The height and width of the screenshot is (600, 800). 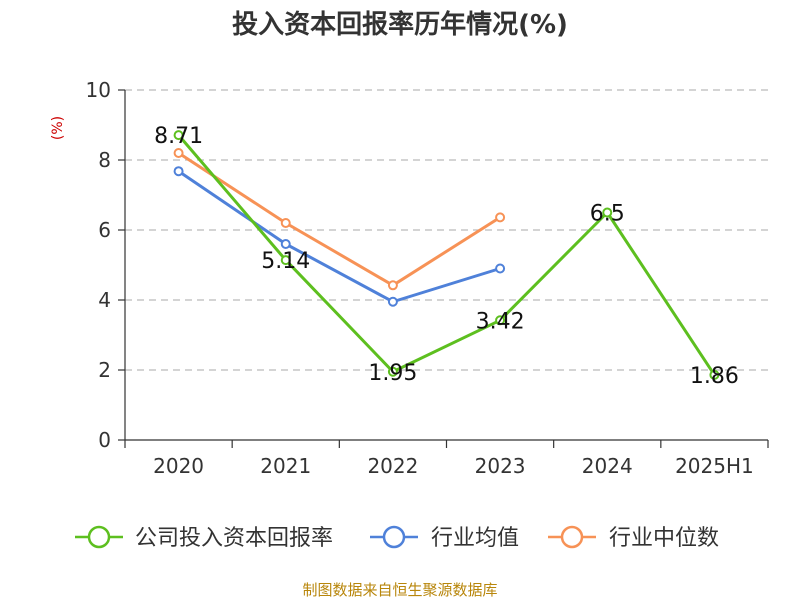 I want to click on data-label: 5.14, so click(x=285, y=261).